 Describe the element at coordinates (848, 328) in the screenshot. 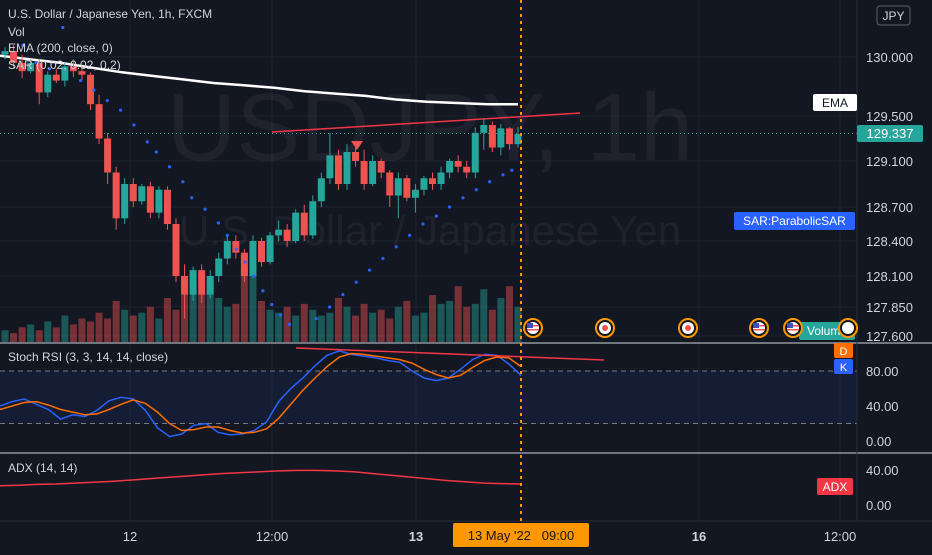

I see `flag-bg` at that location.